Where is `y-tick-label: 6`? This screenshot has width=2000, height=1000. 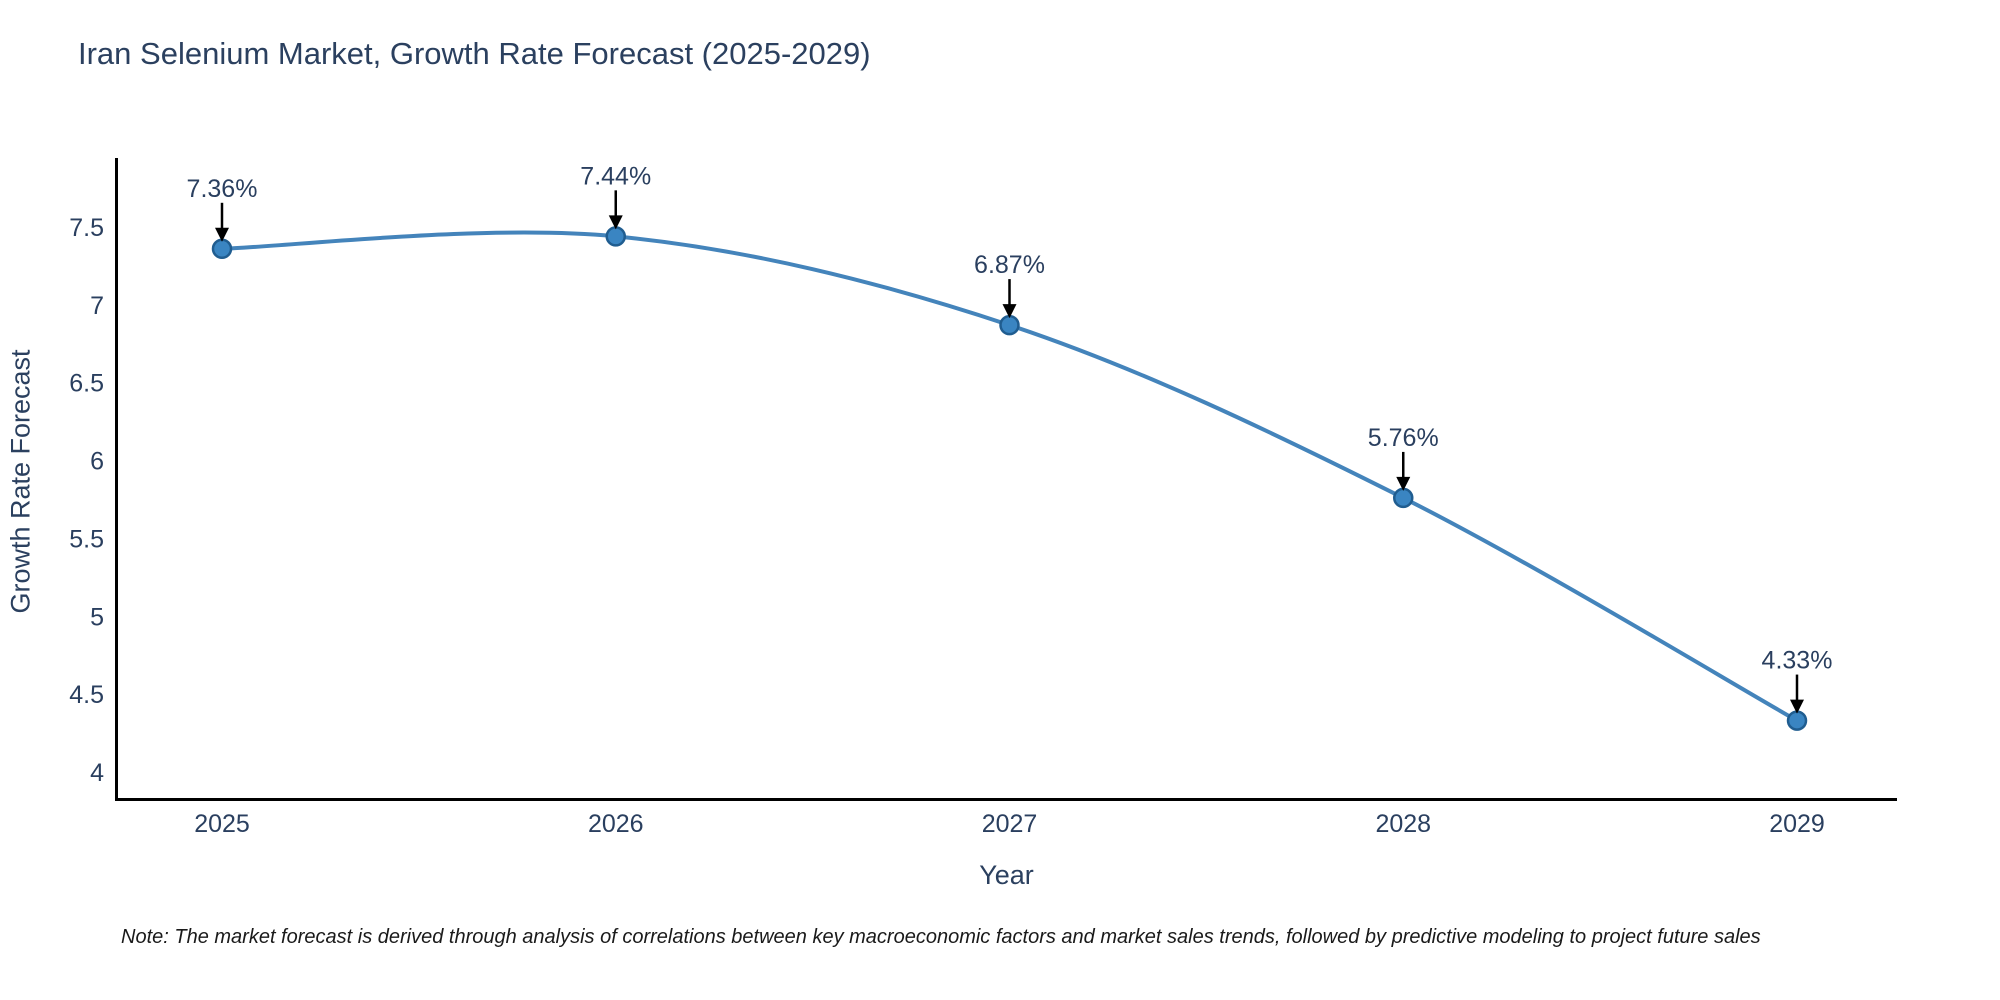
y-tick-label: 6 is located at coordinates (97, 462).